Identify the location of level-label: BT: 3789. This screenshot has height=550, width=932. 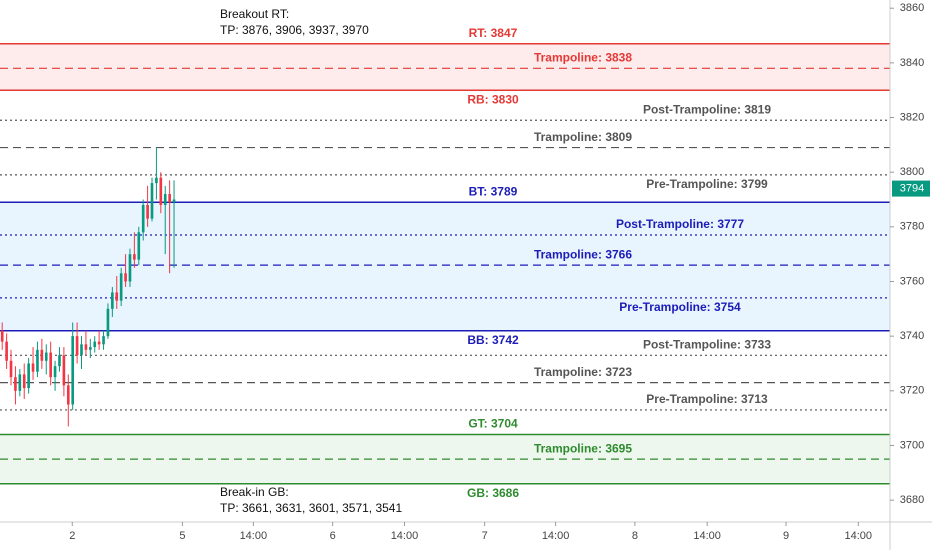
(493, 191).